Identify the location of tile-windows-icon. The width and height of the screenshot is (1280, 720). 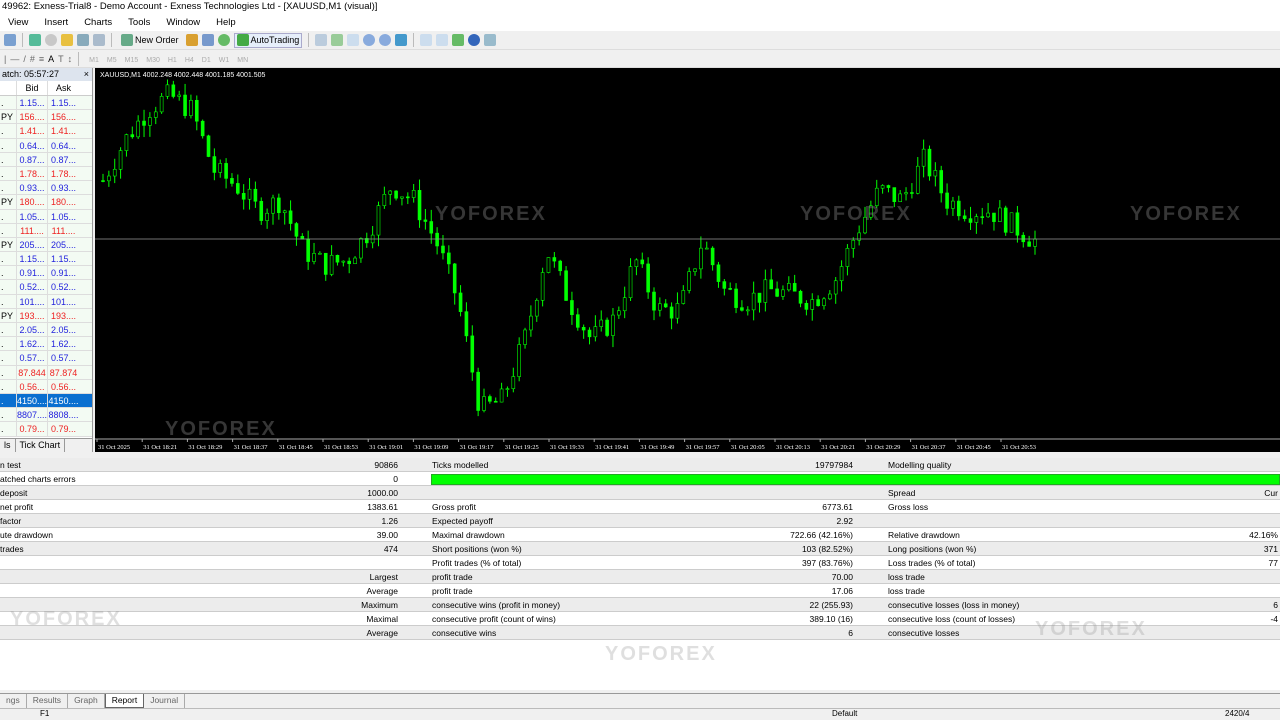
(401, 40).